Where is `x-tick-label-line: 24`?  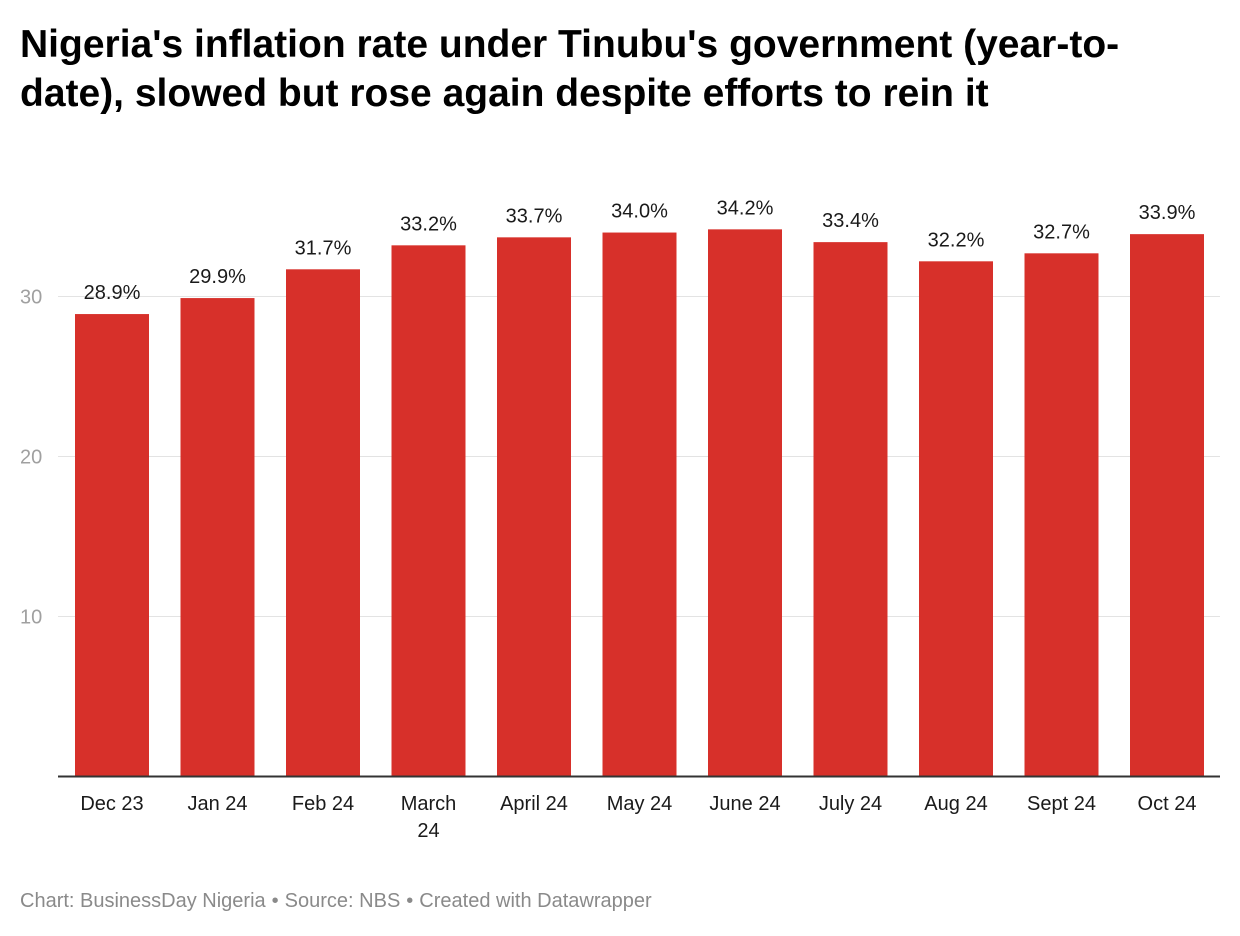 x-tick-label-line: 24 is located at coordinates (428, 831).